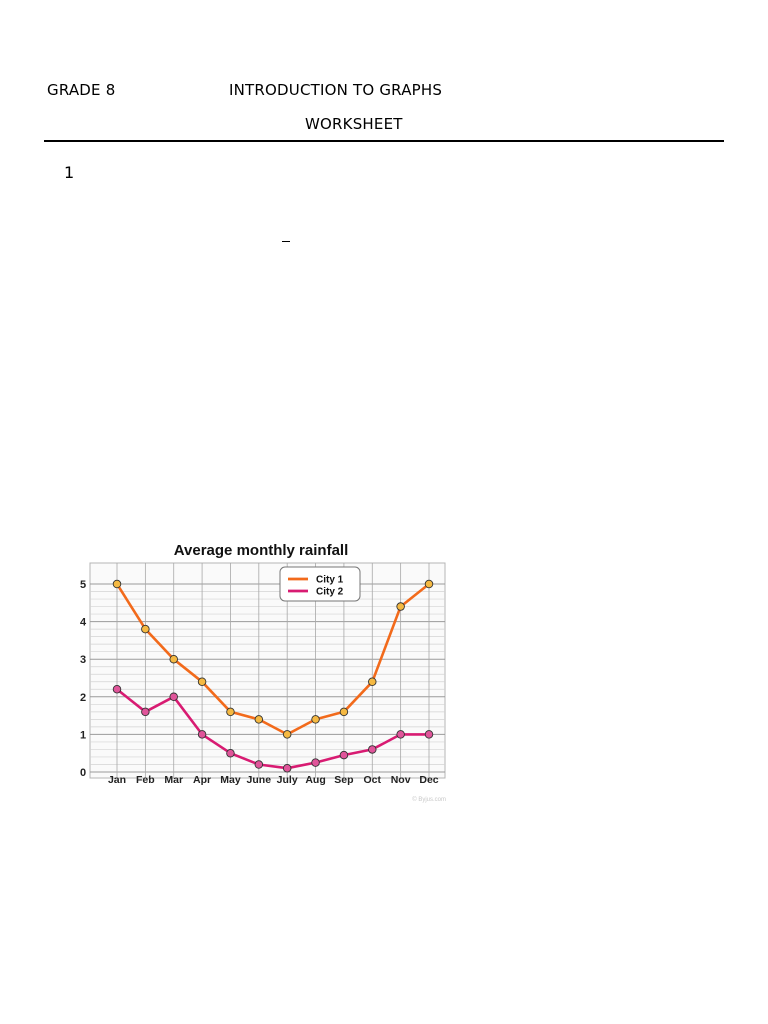  Describe the element at coordinates (83, 623) in the screenshot. I see `y-tick-label: 4` at that location.